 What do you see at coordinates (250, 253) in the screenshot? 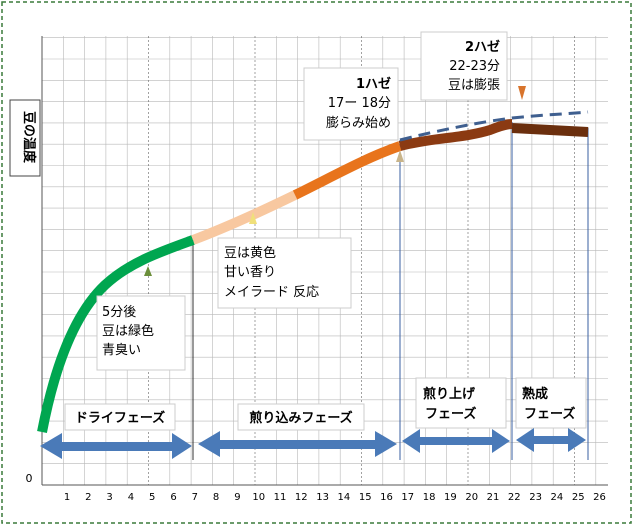
I see `callout-line1: 豆は黄色` at bounding box center [250, 253].